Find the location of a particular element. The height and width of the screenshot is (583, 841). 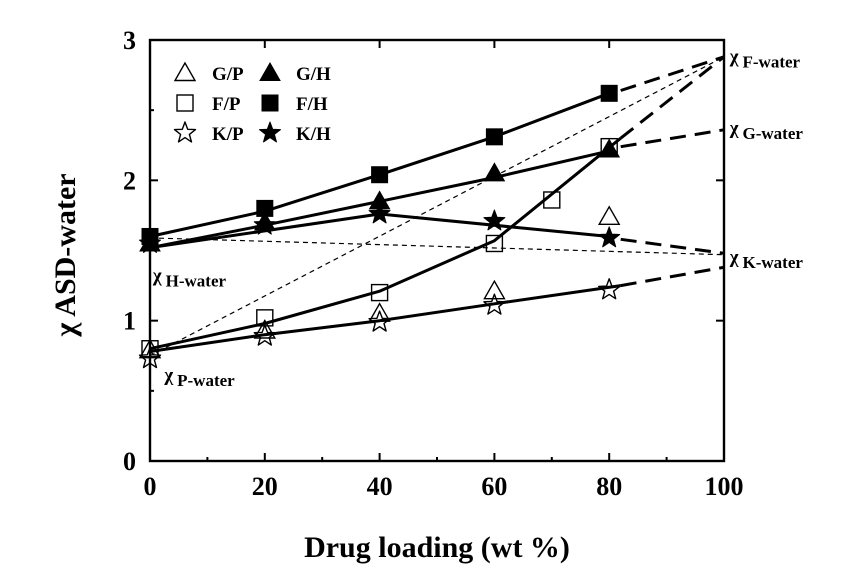

y-tick-label: 3 is located at coordinates (129, 40).